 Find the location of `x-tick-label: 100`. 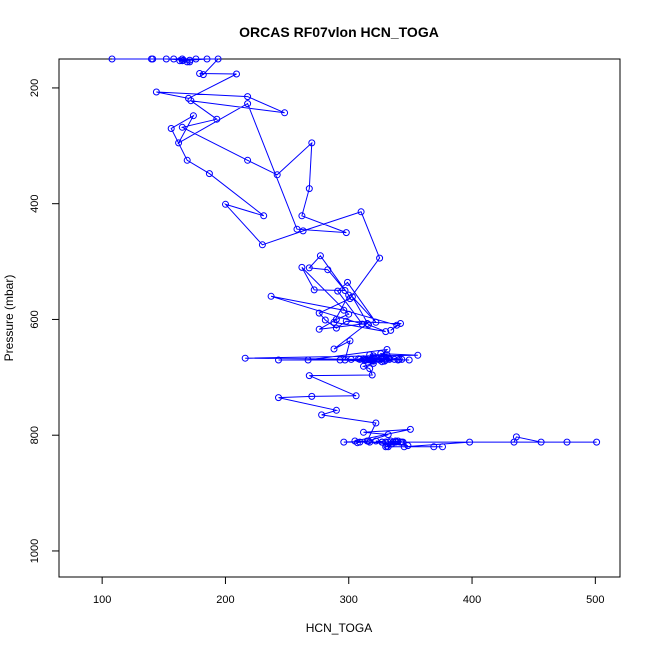

x-tick-label: 100 is located at coordinates (102, 600).